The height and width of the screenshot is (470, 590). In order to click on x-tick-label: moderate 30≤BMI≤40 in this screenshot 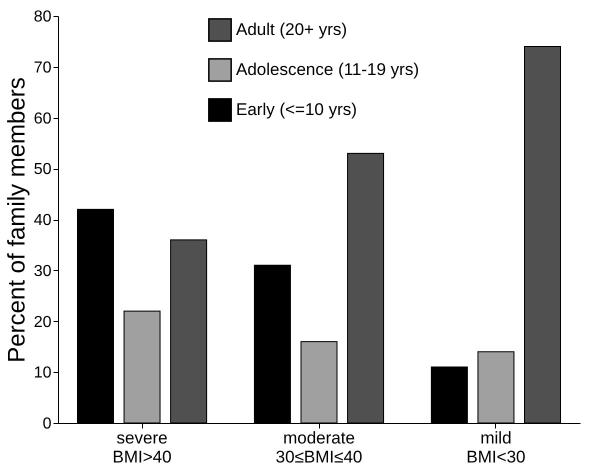, I will do `click(319, 447)`.